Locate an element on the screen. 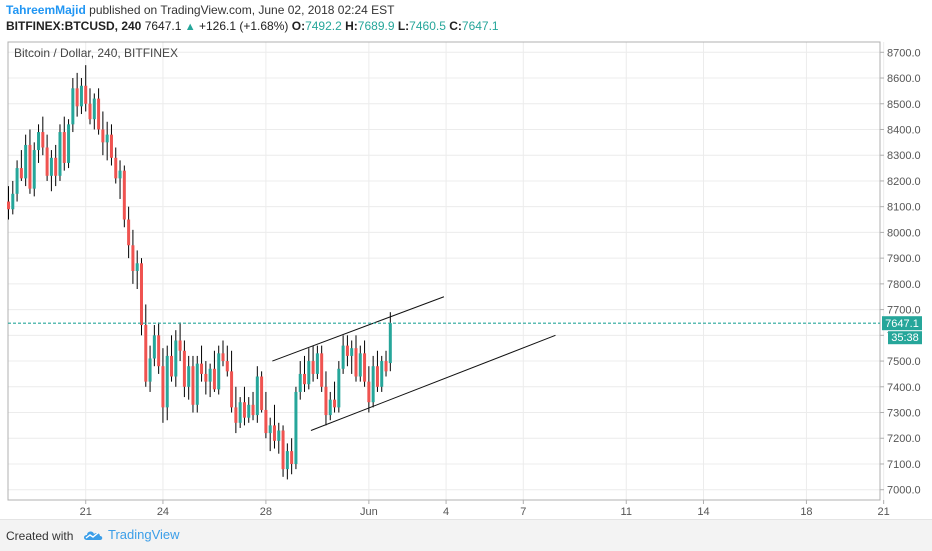 This screenshot has height=551, width=932. y-tick-label: 7400.0 is located at coordinates (904, 388).